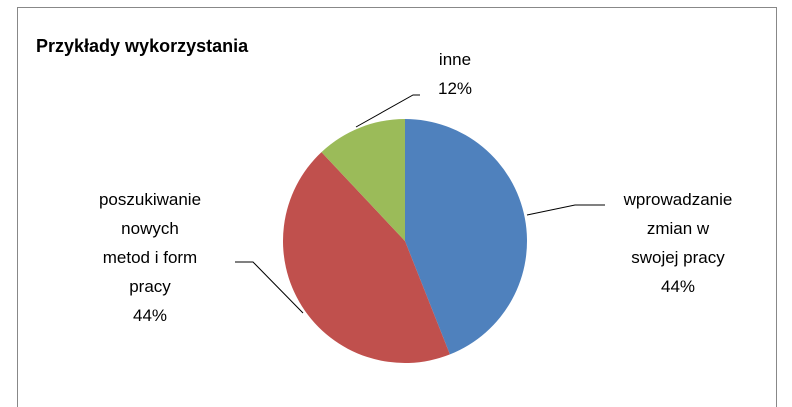 This screenshot has width=792, height=407. Describe the element at coordinates (142, 46) in the screenshot. I see `chart-title: Przykłady wykorzystania` at that location.